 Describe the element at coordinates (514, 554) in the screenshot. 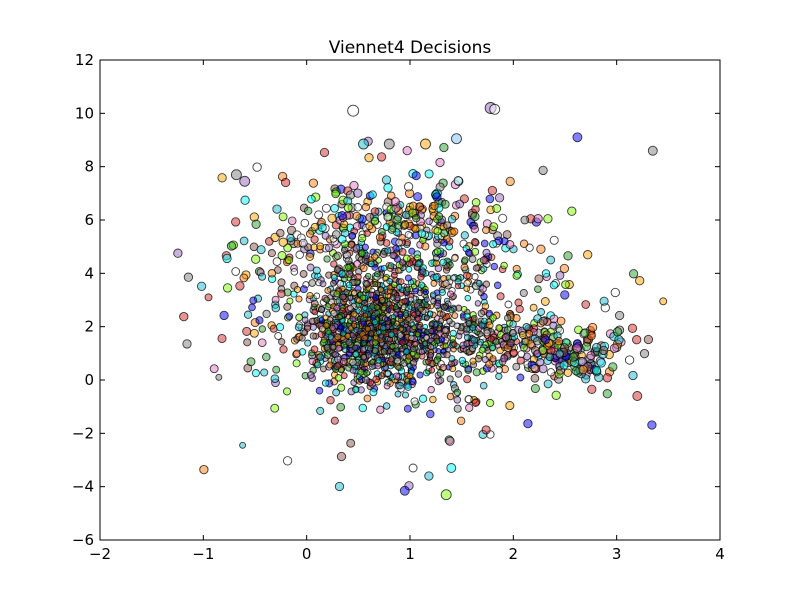

I see `x-tick-label: 2` at that location.